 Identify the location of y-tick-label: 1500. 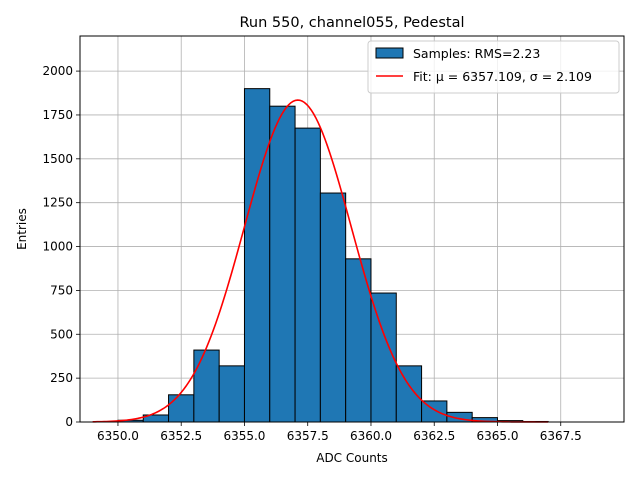
(57, 159).